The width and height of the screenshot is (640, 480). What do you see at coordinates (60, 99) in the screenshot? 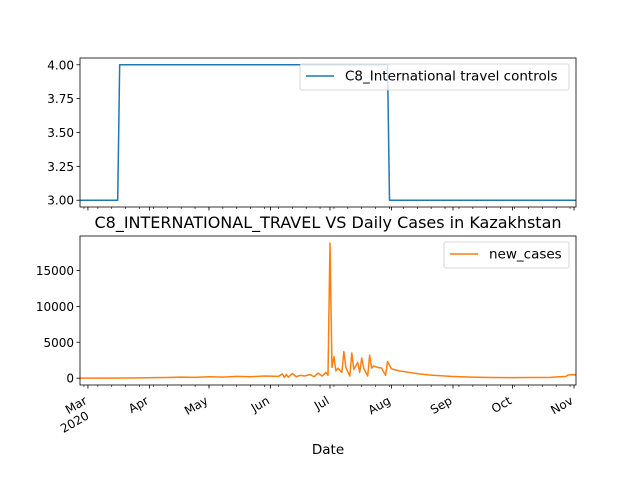
I see `policy-y-tick-label: 3.75` at bounding box center [60, 99].